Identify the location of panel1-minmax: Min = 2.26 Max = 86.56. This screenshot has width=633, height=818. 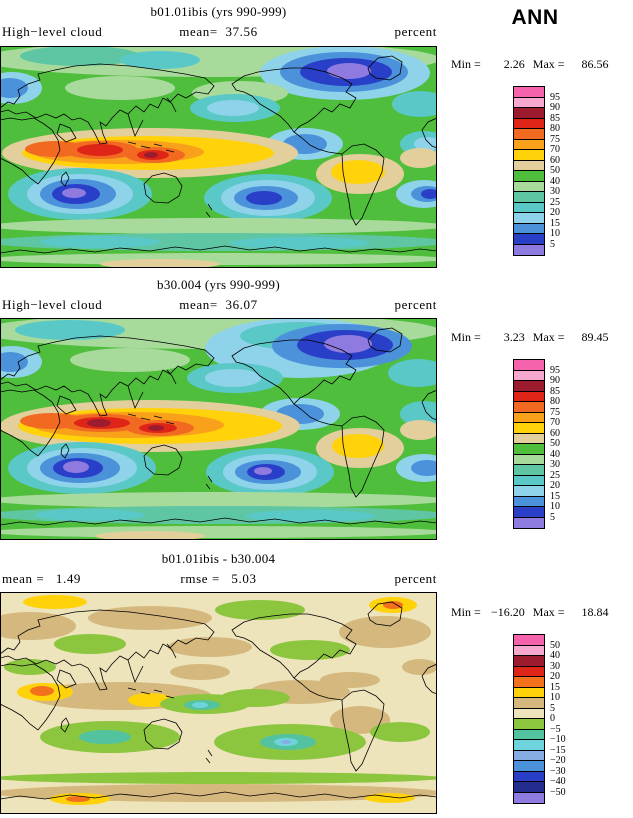
(542, 64).